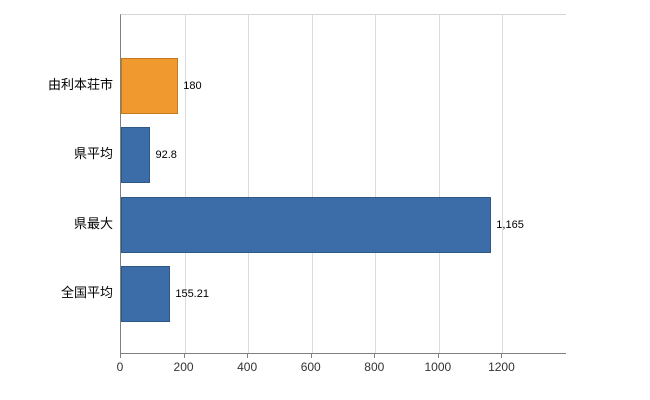  Describe the element at coordinates (501, 367) in the screenshot. I see `x-axis-tick-label: 1200` at that location.